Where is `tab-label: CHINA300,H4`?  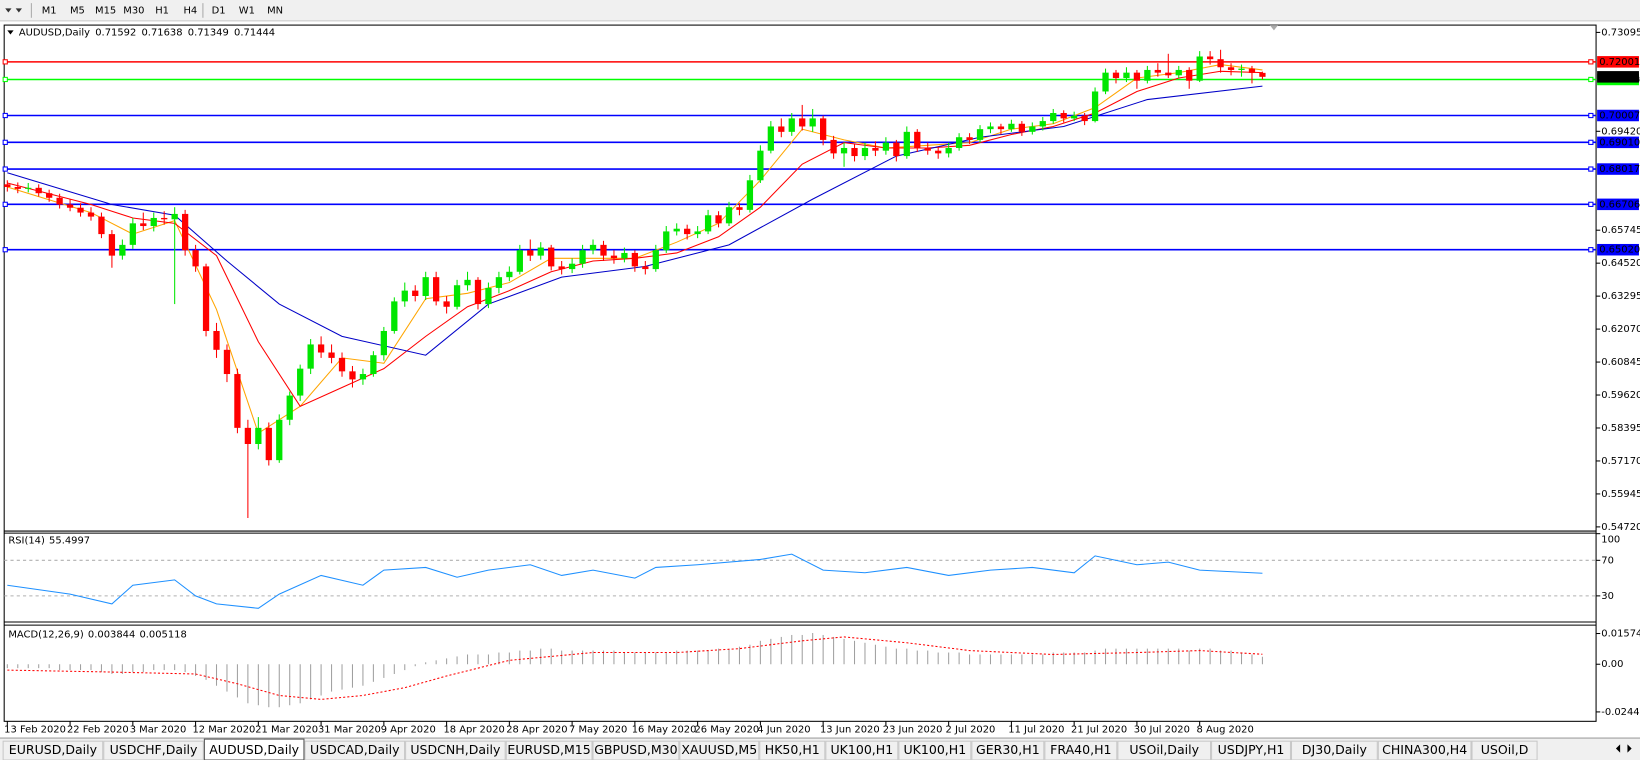
tab-label: CHINA300,H4 is located at coordinates (1424, 749).